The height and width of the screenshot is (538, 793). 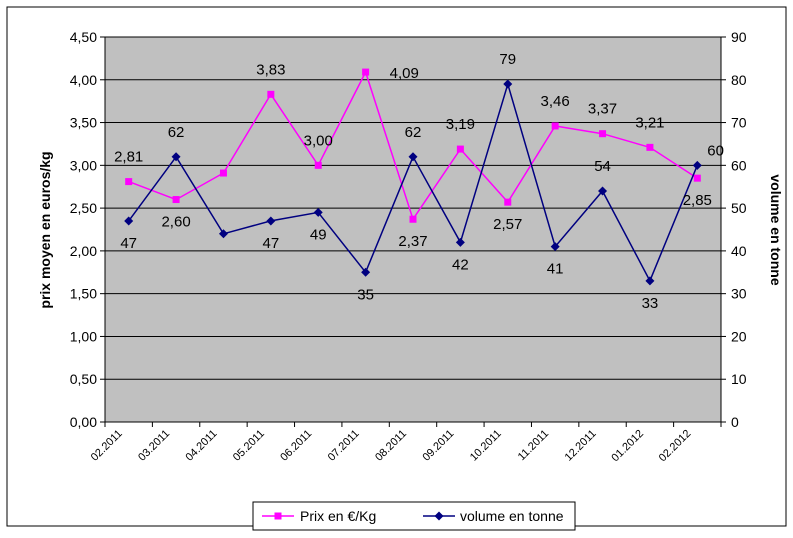 I want to click on data-label: 3,83, so click(x=270, y=69).